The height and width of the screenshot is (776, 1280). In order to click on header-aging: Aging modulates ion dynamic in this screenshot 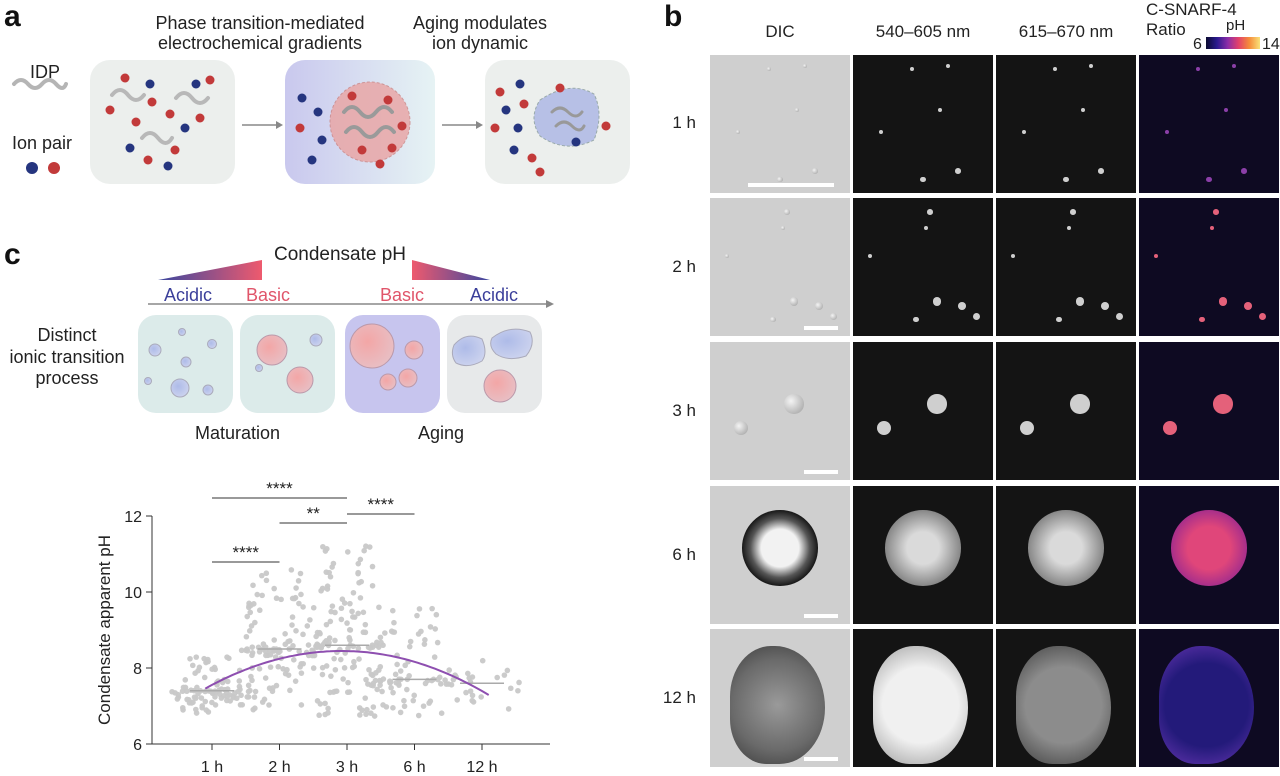, I will do `click(480, 33)`.